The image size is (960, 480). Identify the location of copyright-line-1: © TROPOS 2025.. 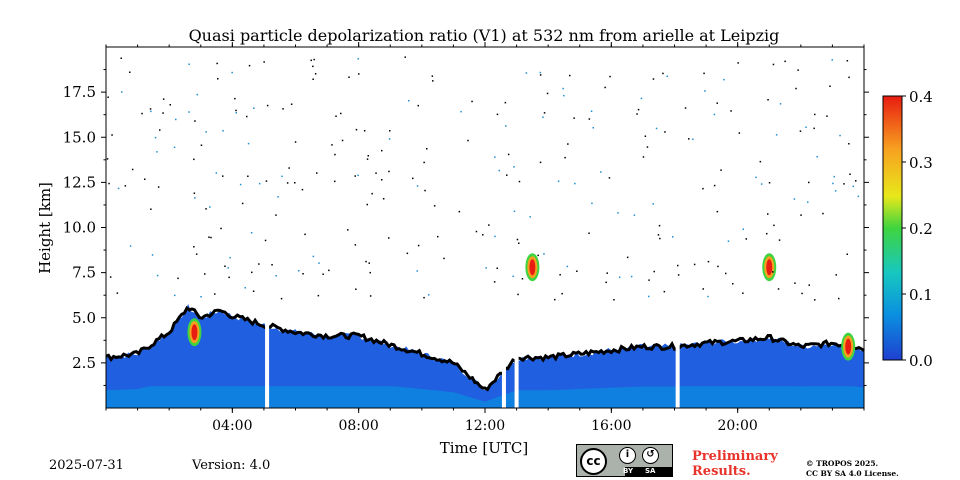
(842, 463).